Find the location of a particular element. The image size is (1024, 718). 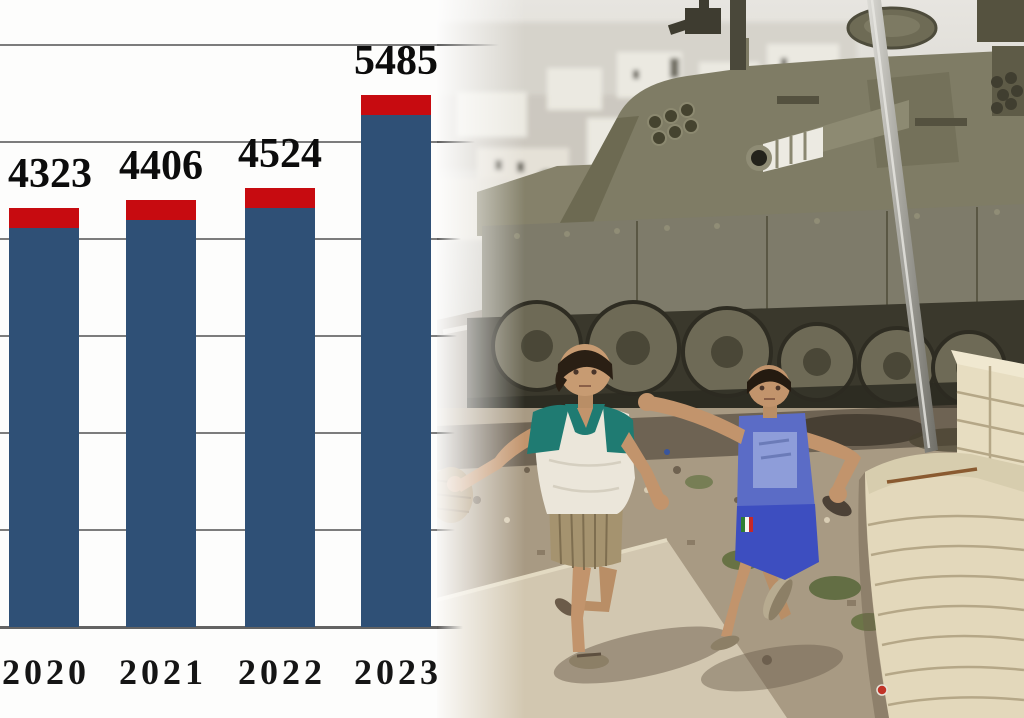

turret-equipment is located at coordinates (1000, 58).